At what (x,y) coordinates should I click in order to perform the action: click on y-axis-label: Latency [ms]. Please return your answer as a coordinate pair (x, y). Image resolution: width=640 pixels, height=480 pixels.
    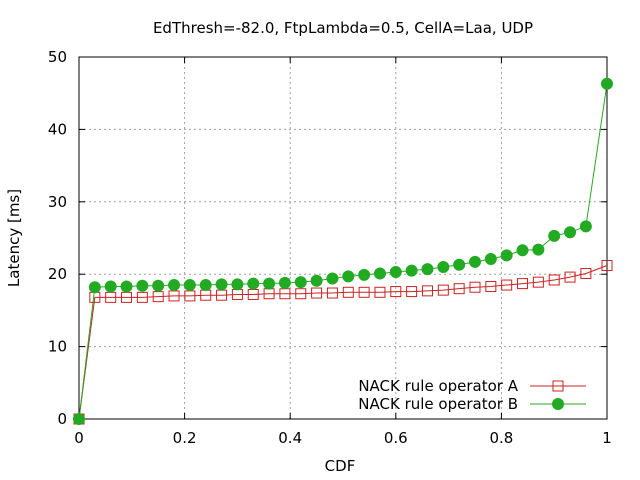
    Looking at the image, I should click on (14, 238).